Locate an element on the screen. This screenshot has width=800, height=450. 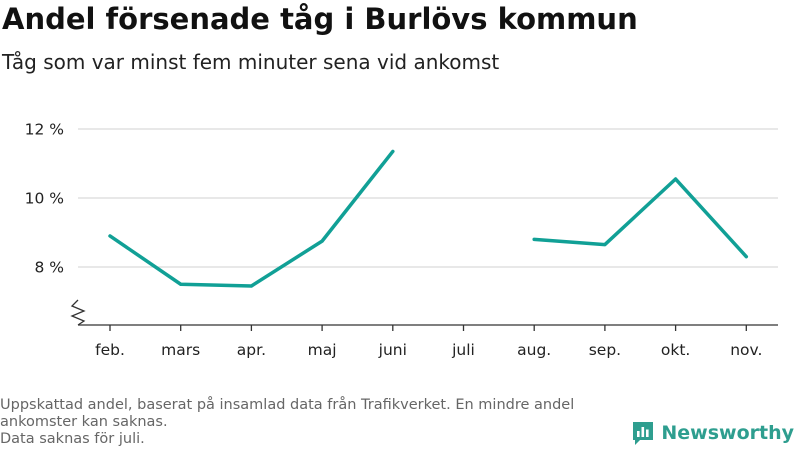
newsworthy-logo-icon is located at coordinates (643, 433).